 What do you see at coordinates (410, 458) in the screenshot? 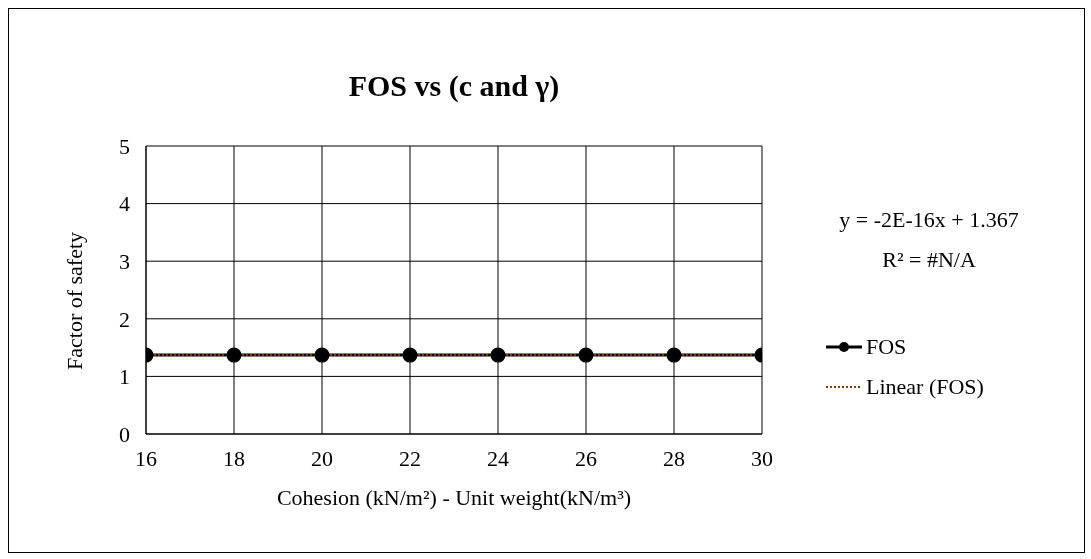
I see `x-tick-label: 22` at bounding box center [410, 458].